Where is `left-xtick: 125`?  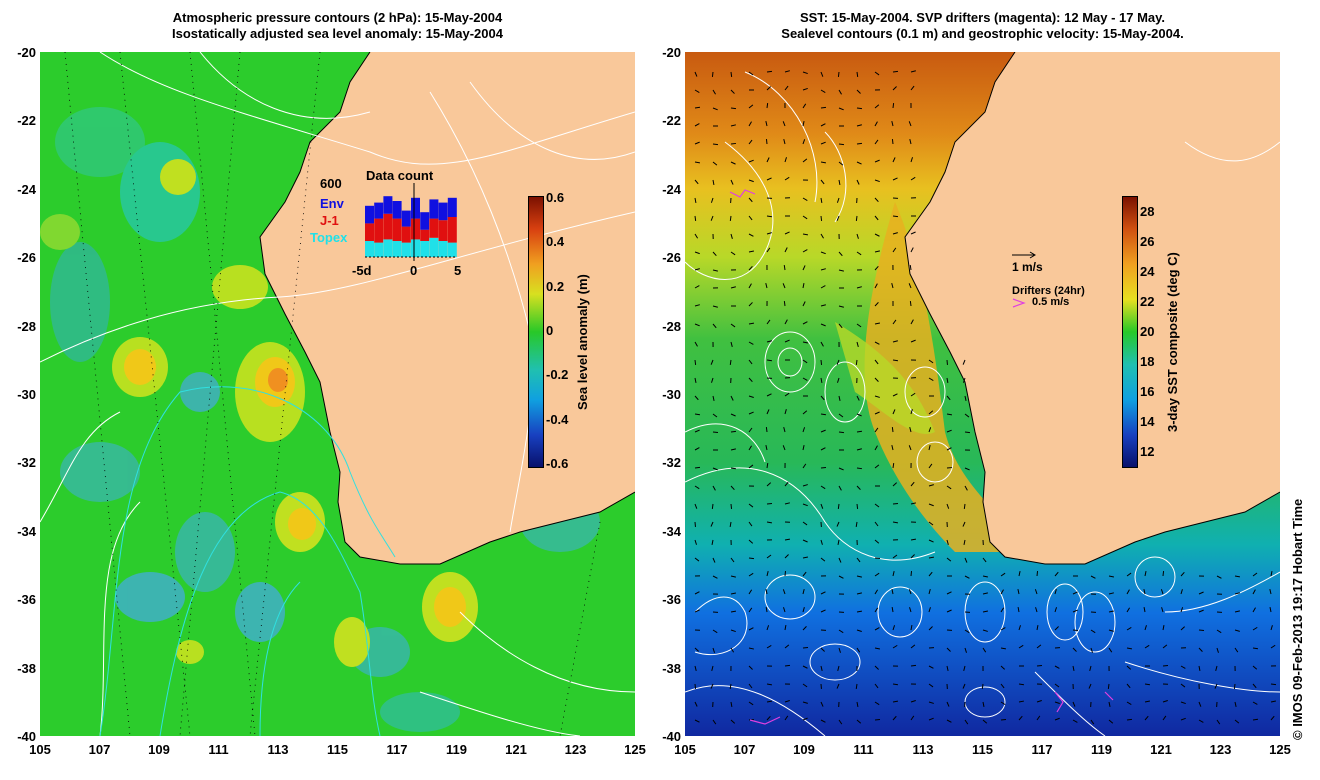
left-xtick: 125 is located at coordinates (635, 749).